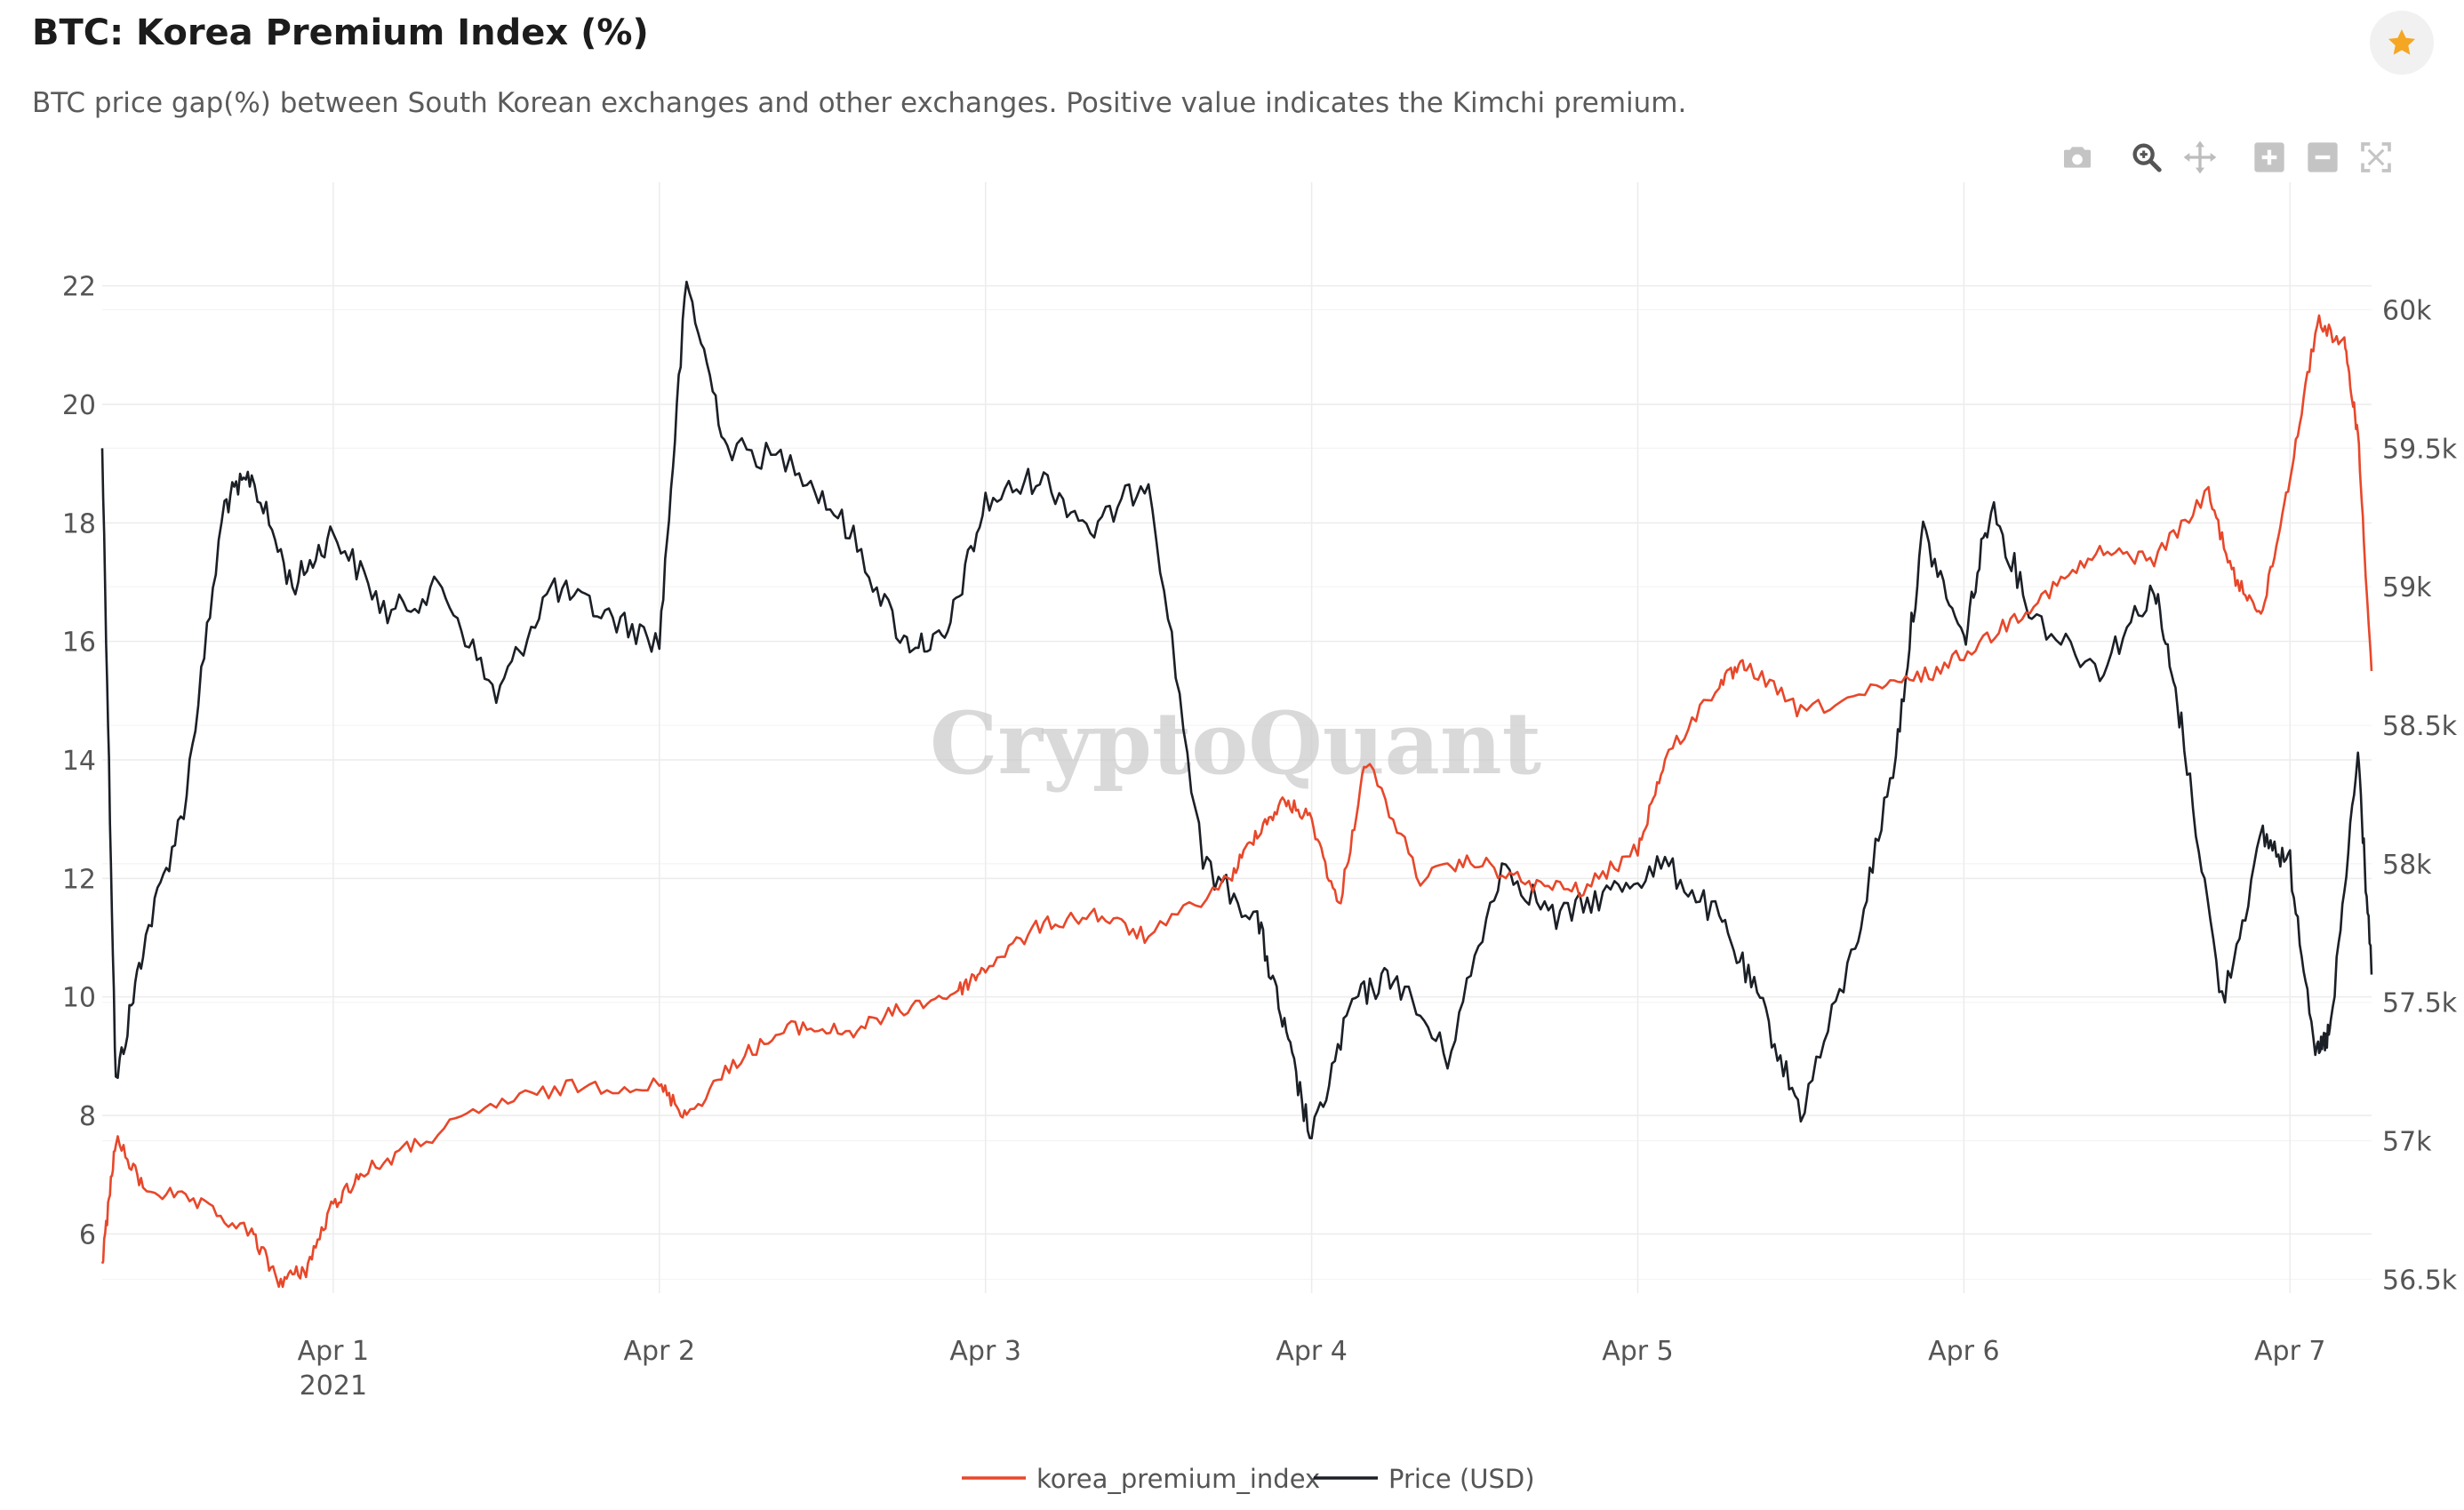  What do you see at coordinates (1178, 1479) in the screenshot?
I see `legend-label: korea_premium_index` at bounding box center [1178, 1479].